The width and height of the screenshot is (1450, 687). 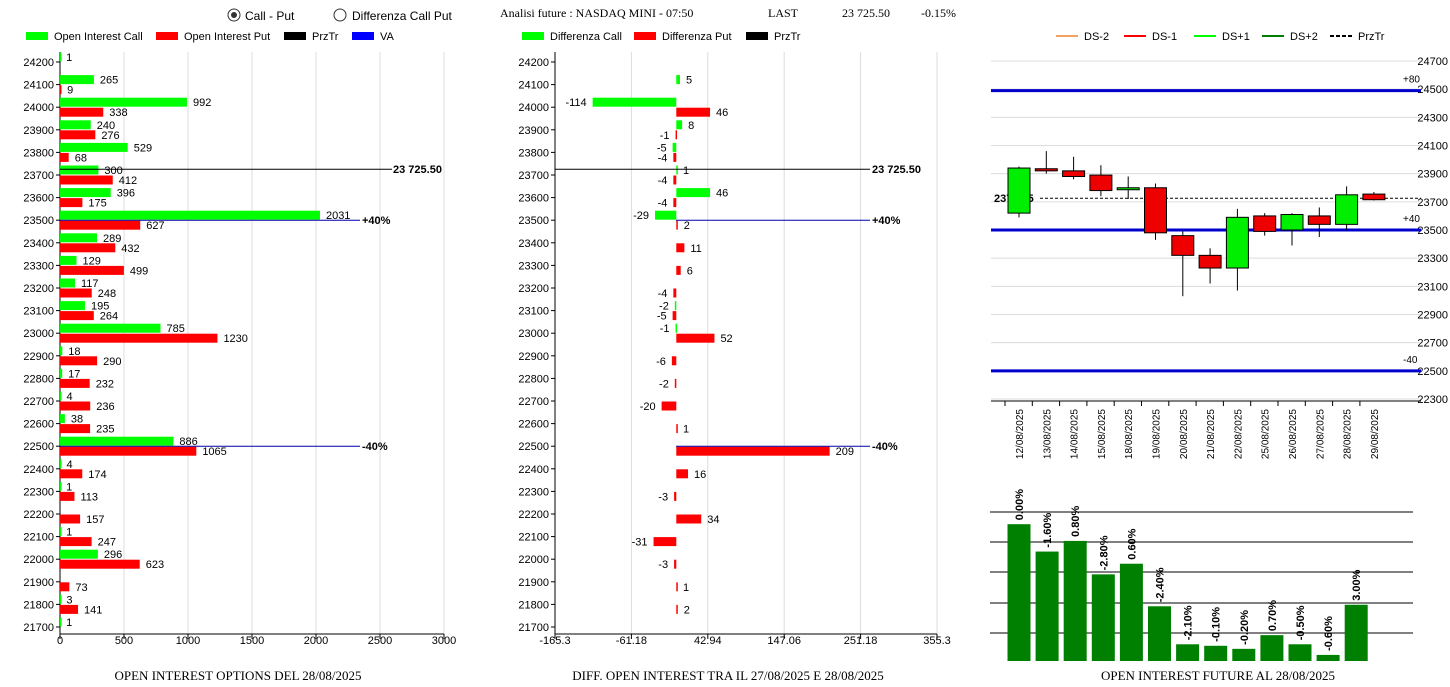 What do you see at coordinates (38, 379) in the screenshot?
I see `y-tick-label: 22800` at bounding box center [38, 379].